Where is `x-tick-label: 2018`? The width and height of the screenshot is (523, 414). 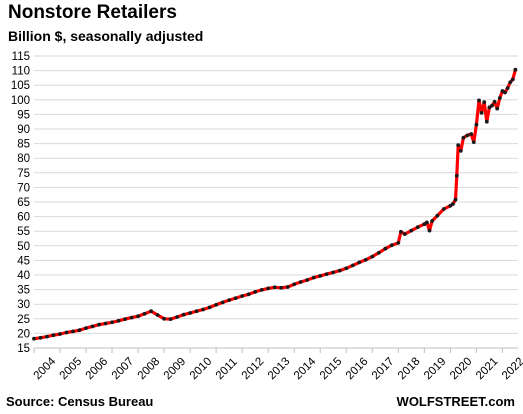 x-tick-label: 2018 is located at coordinates (409, 369).